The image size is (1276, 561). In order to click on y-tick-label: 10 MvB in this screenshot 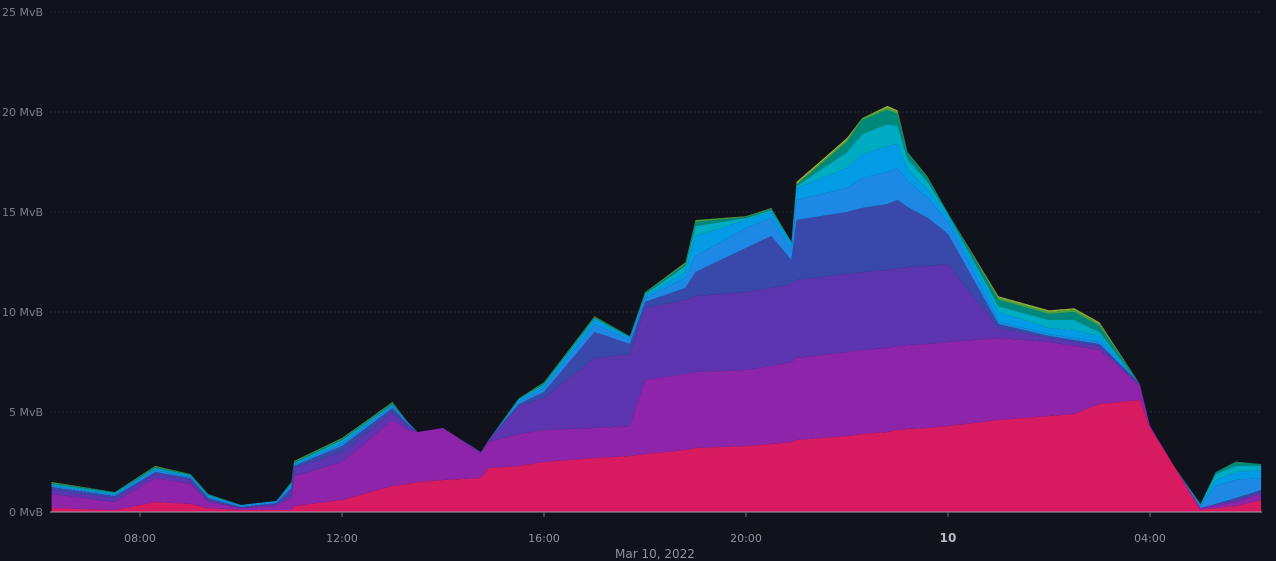, I will do `click(22, 312)`.